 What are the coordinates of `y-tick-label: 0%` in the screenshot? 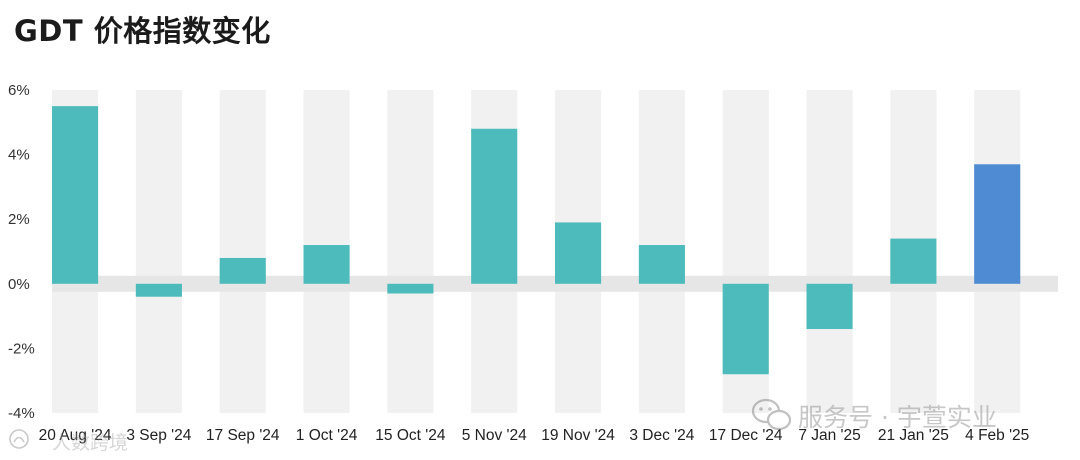 It's located at (19, 284).